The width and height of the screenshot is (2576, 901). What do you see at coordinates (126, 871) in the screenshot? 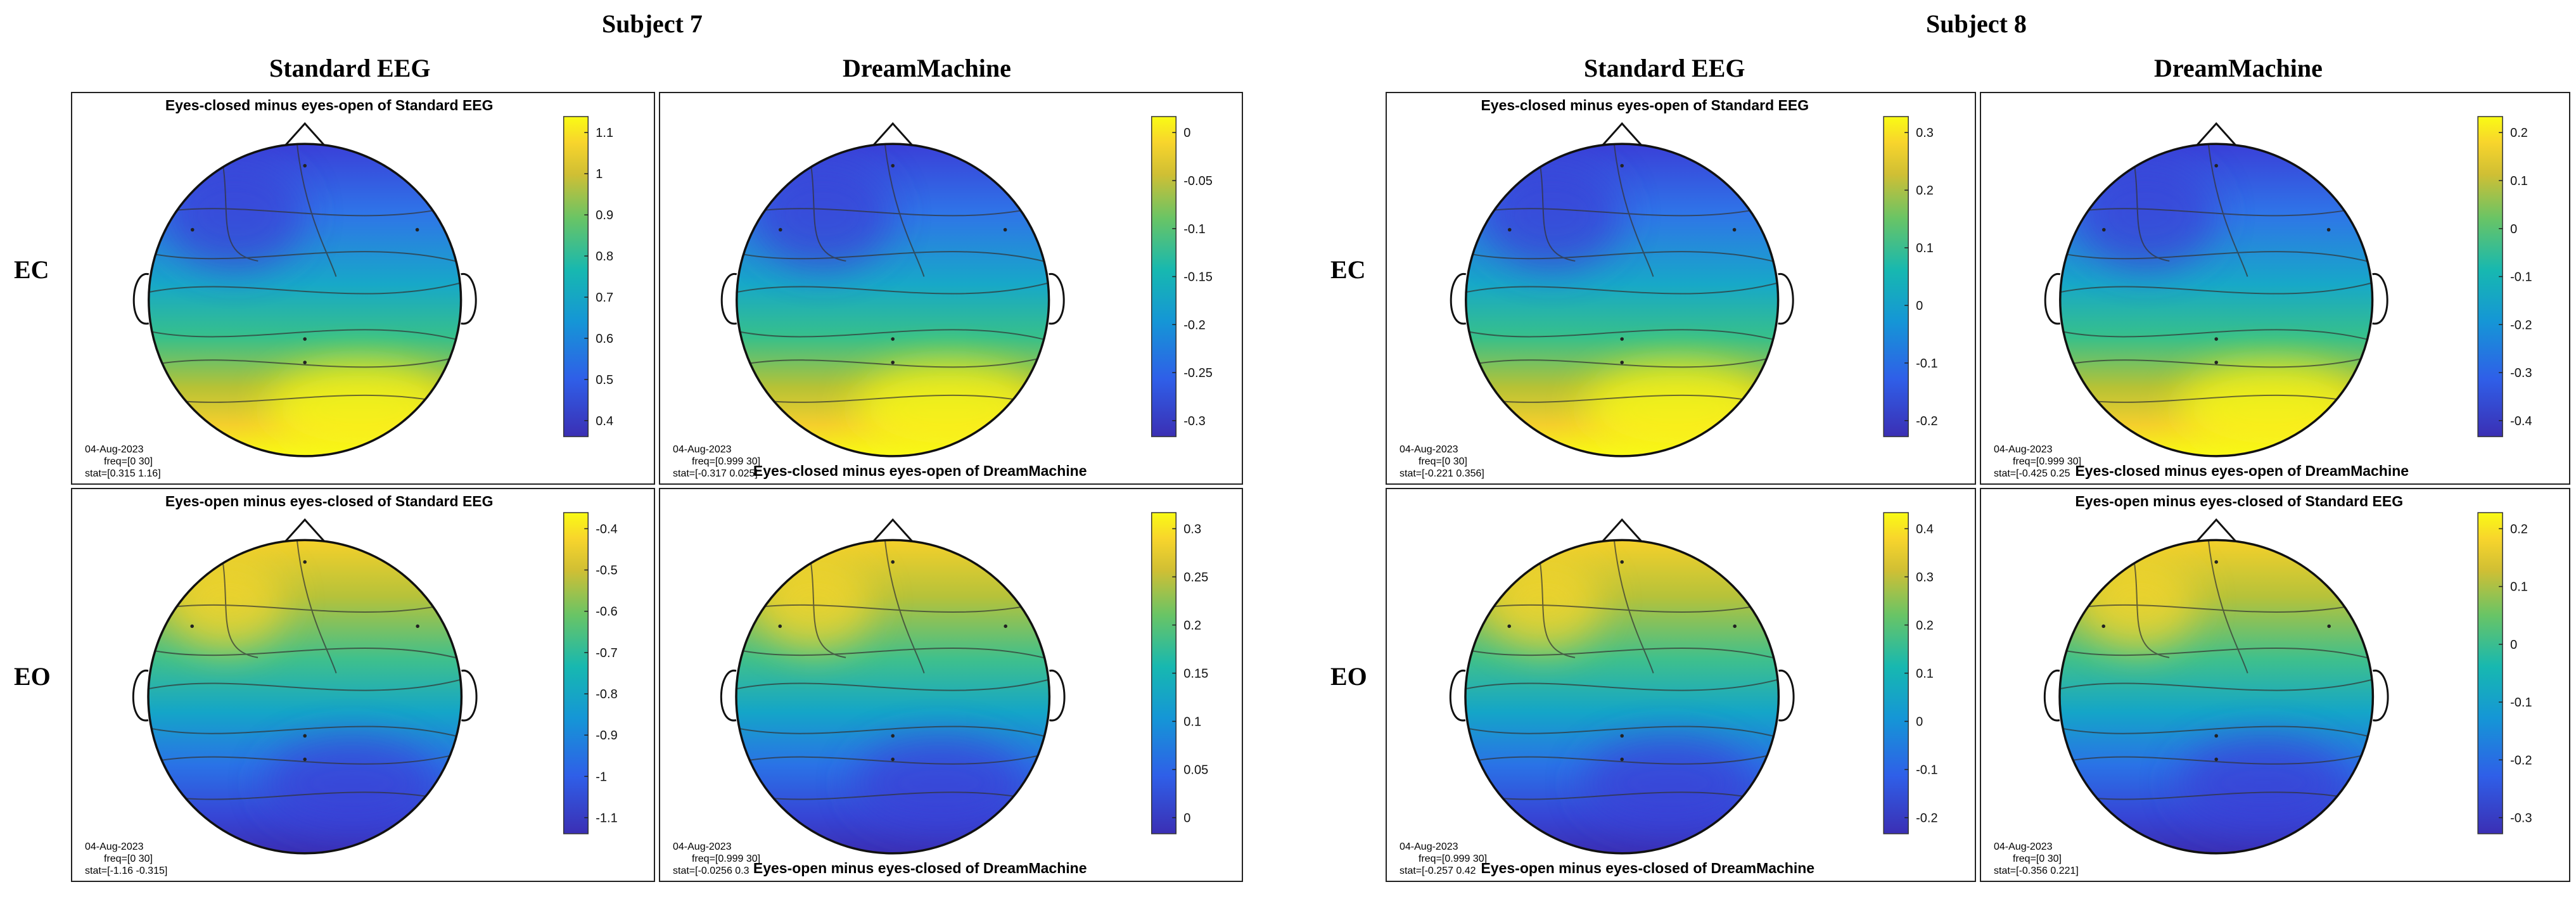
I see `panel-stat: stat=[-1.16 -0.315]` at bounding box center [126, 871].